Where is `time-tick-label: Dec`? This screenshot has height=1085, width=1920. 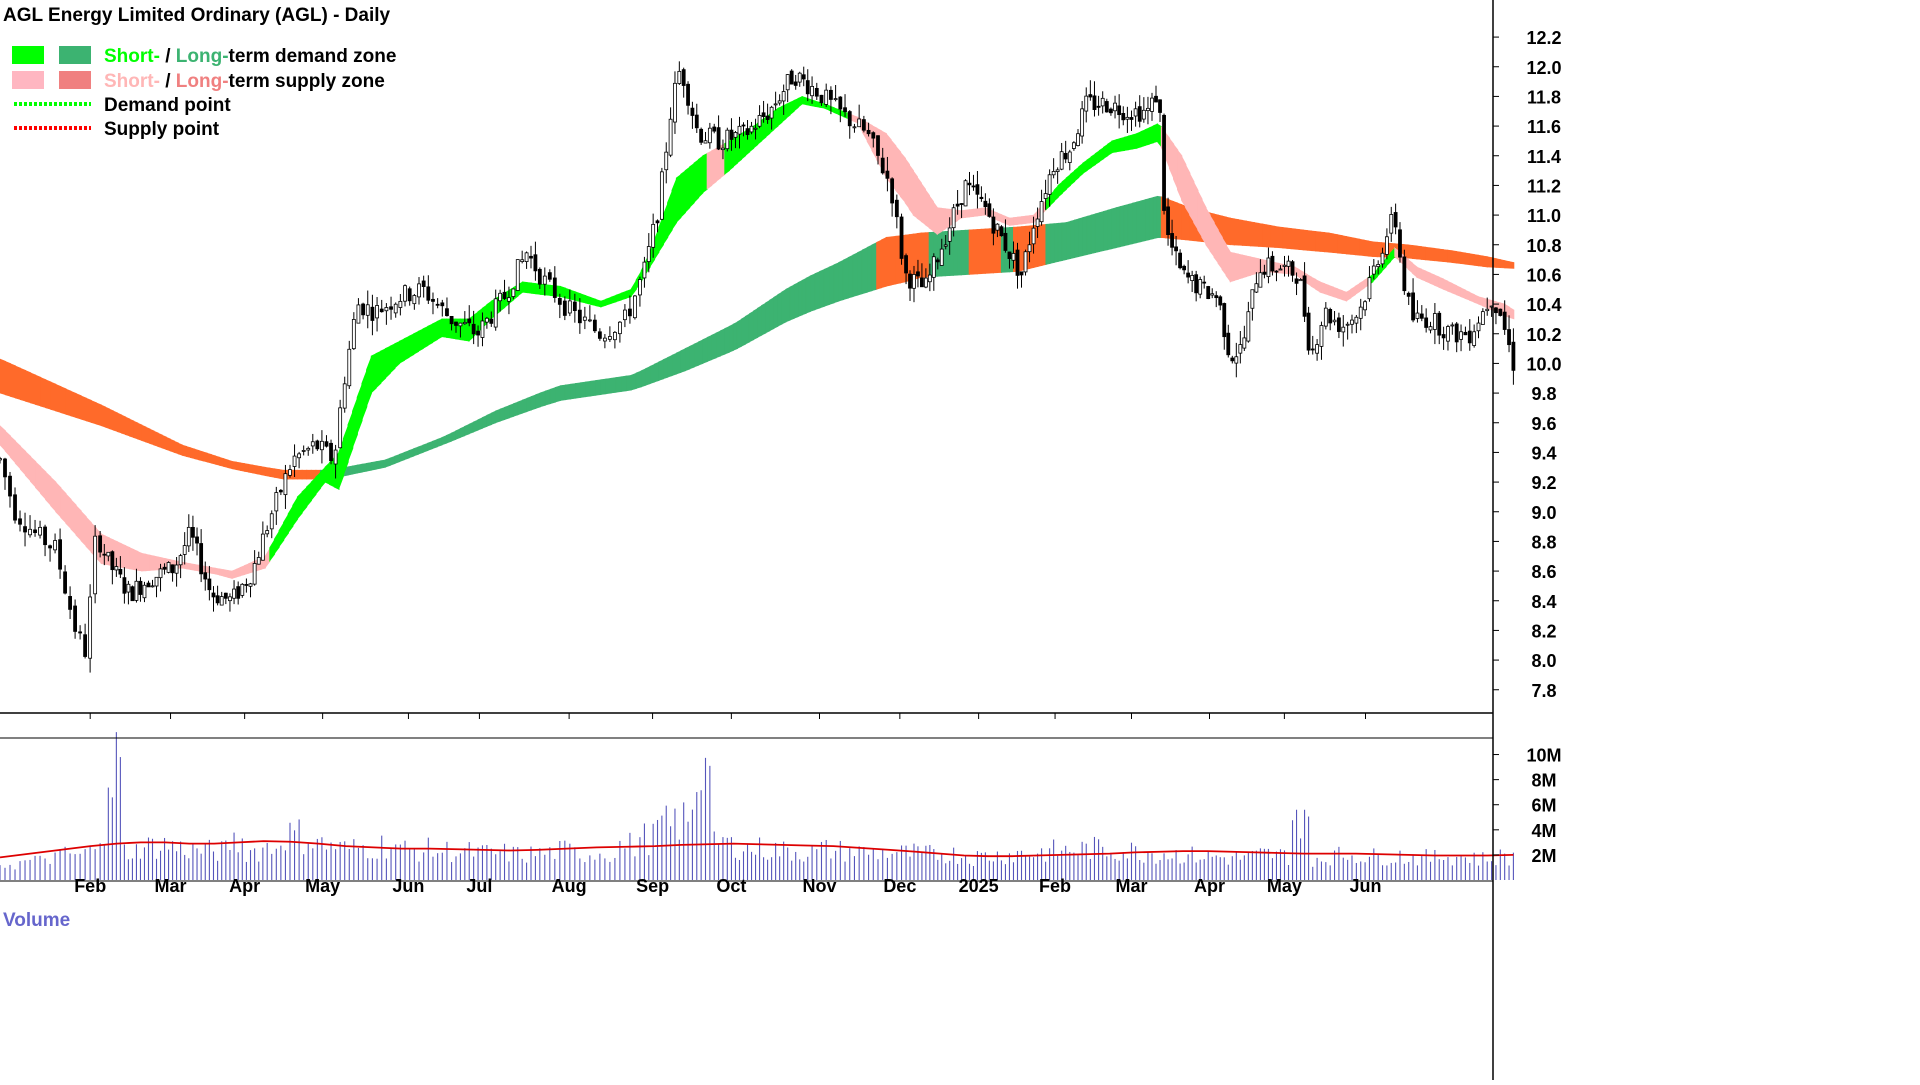
time-tick-label: Dec is located at coordinates (899, 886).